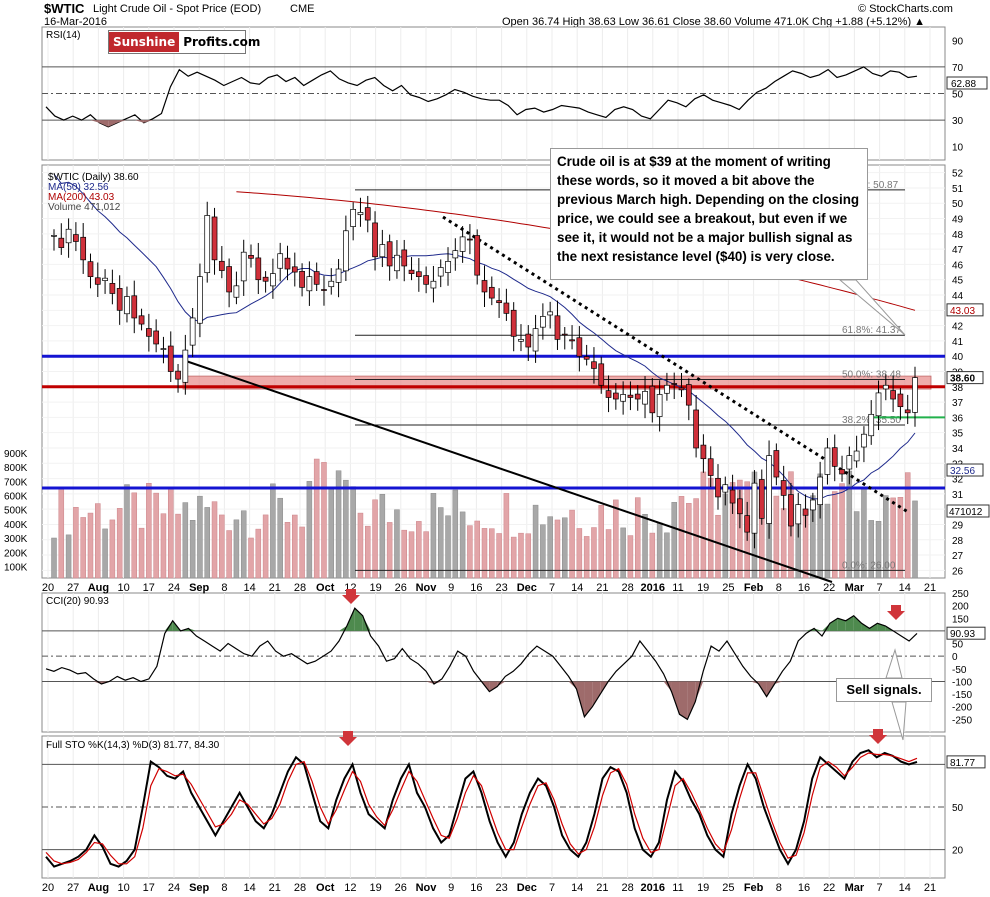  Describe the element at coordinates (577, 588) in the screenshot. I see `x-tick-label-top: 14` at that location.